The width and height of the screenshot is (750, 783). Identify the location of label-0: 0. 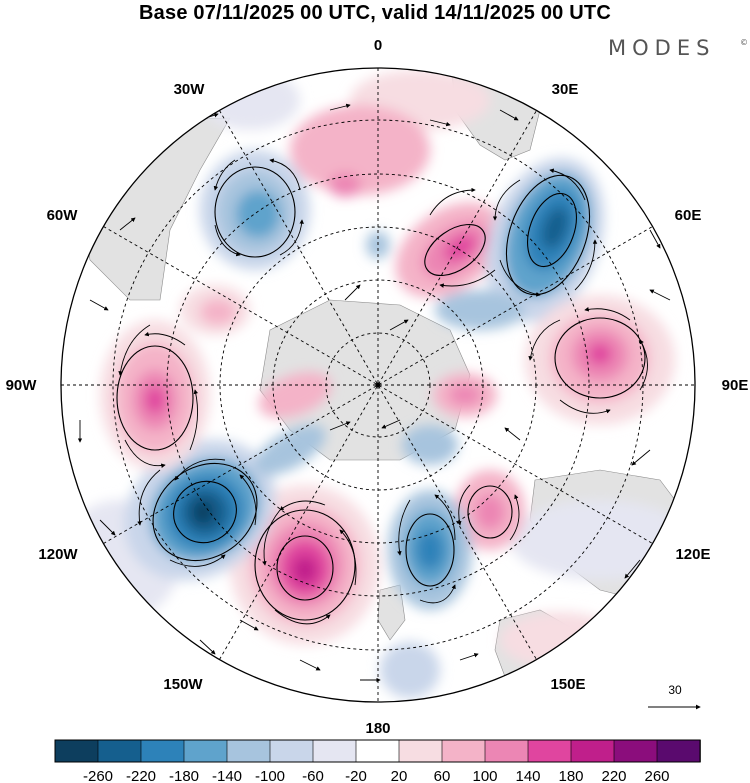
(378, 45).